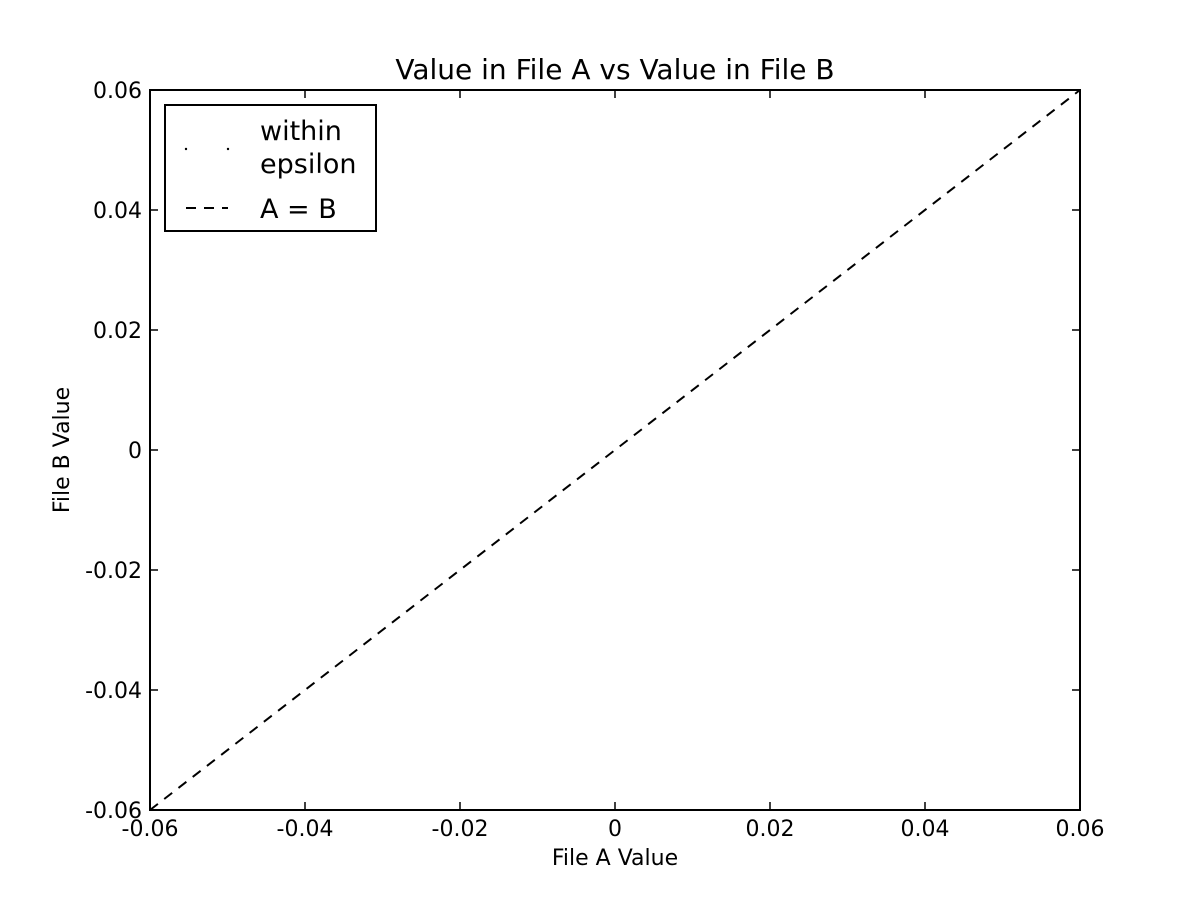 This screenshot has height=900, width=1200. I want to click on legend-label-within-epsilon: within epsilon, so click(308, 148).